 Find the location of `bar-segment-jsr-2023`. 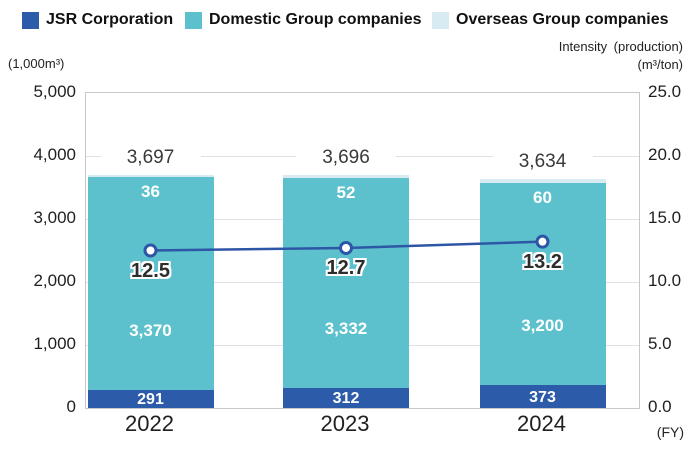

bar-segment-jsr-2023 is located at coordinates (346, 398).